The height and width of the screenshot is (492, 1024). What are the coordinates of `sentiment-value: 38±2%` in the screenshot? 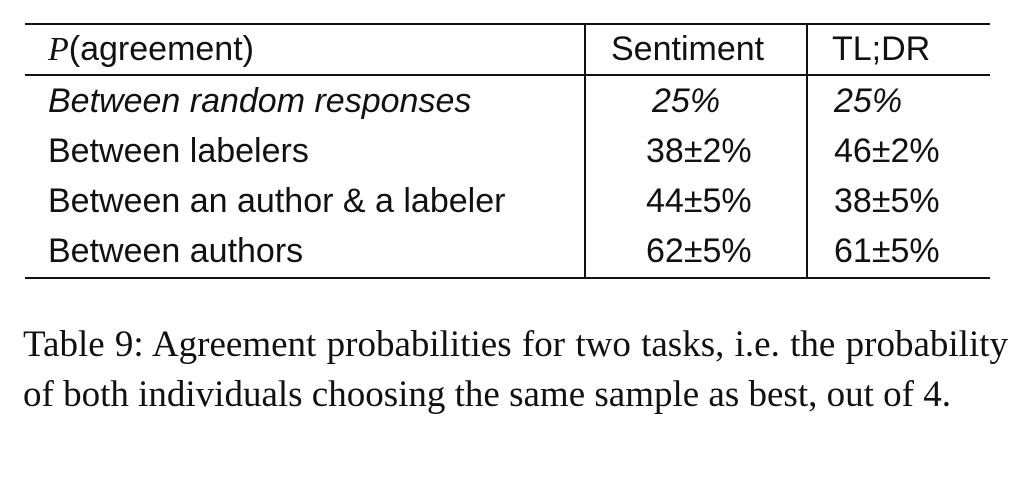 It's located at (699, 151).